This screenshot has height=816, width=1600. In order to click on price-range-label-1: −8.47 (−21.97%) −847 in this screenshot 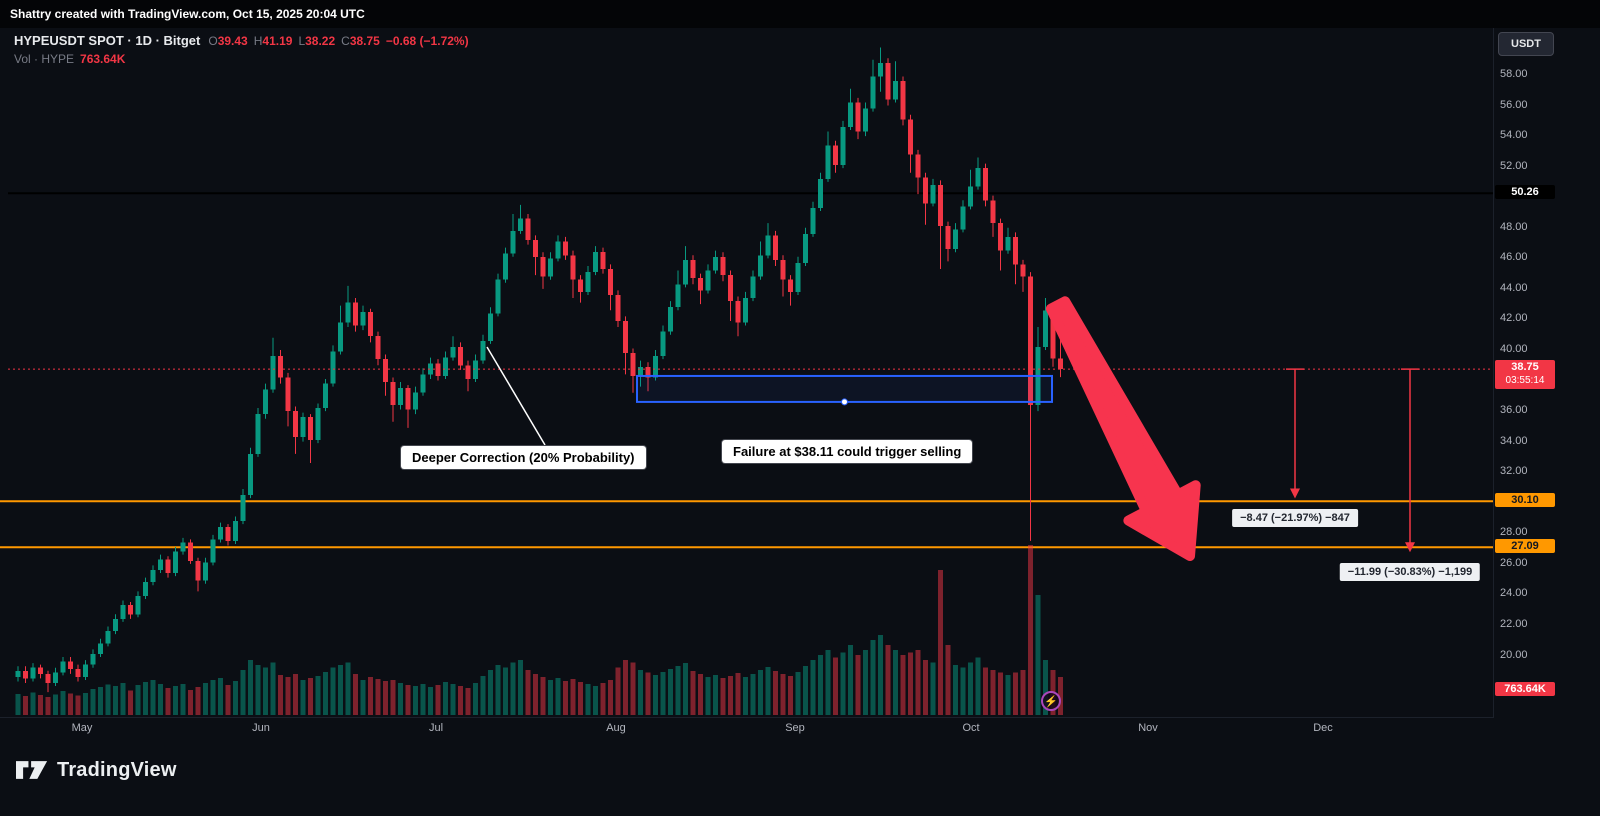, I will do `click(1295, 518)`.